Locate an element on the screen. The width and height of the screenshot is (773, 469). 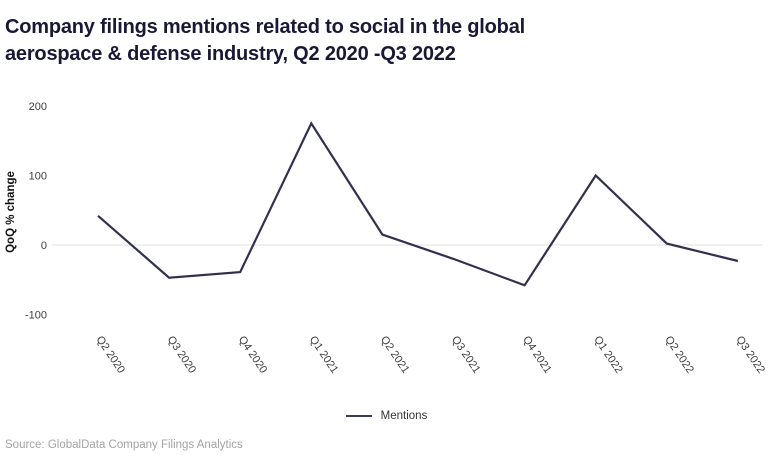
x-tick-label: Q2 2021 is located at coordinates (395, 355).